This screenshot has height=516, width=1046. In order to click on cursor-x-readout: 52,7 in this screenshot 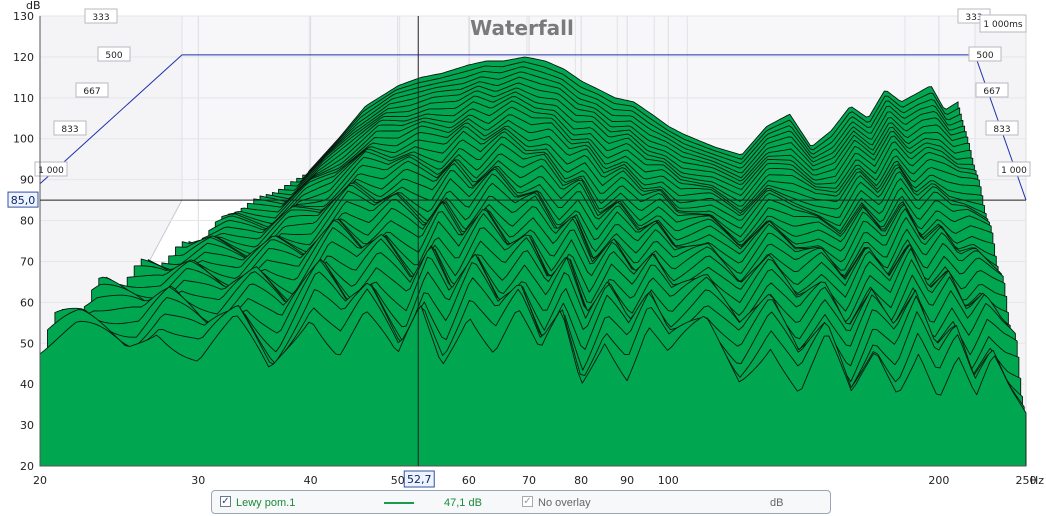, I will do `click(419, 479)`.